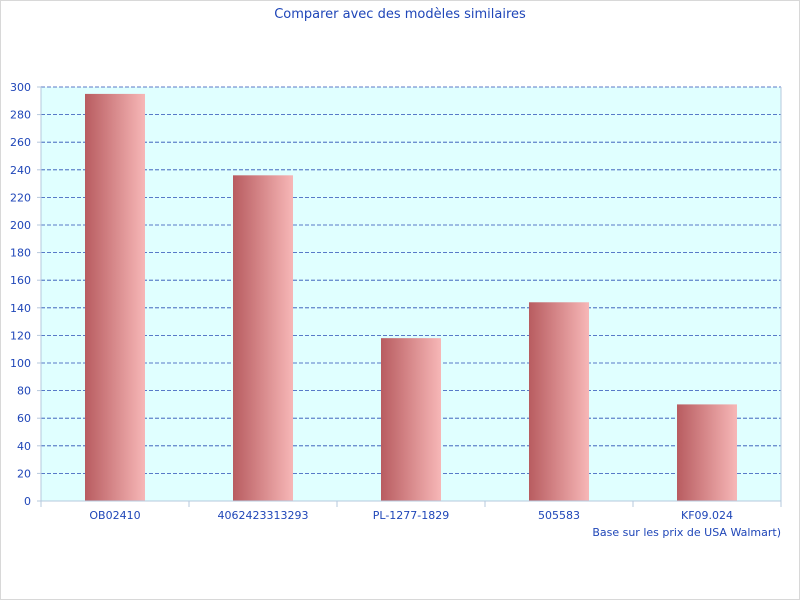  Describe the element at coordinates (24, 391) in the screenshot. I see `y-tick-label: 80` at that location.